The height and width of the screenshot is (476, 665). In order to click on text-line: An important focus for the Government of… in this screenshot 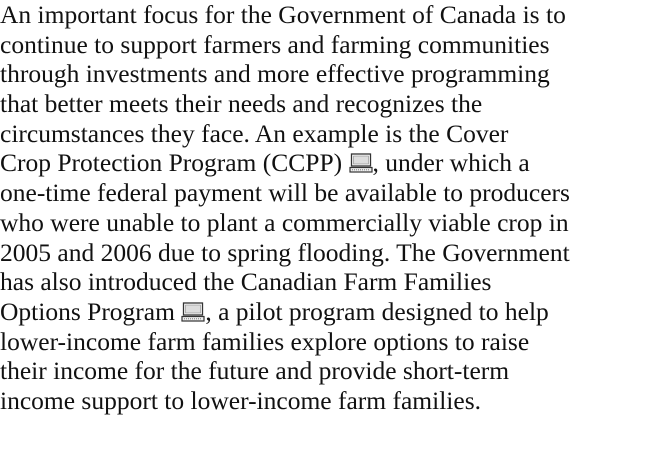, I will do `click(332, 15)`.